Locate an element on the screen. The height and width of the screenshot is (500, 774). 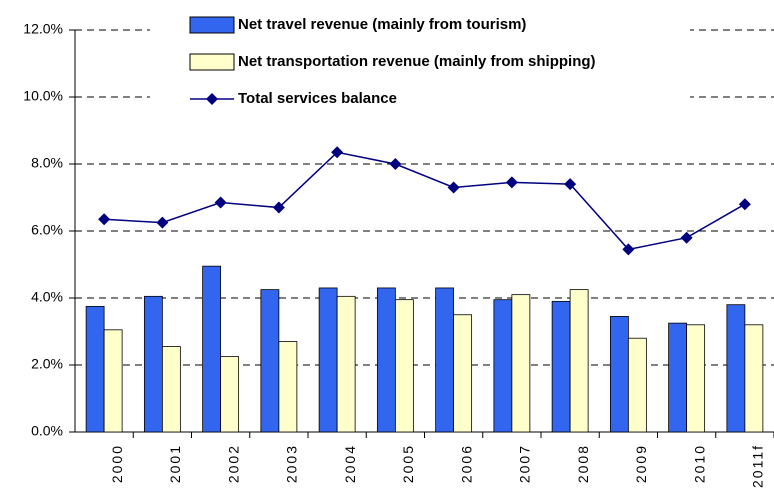
x-tick-label: 2000 is located at coordinates (117, 463).